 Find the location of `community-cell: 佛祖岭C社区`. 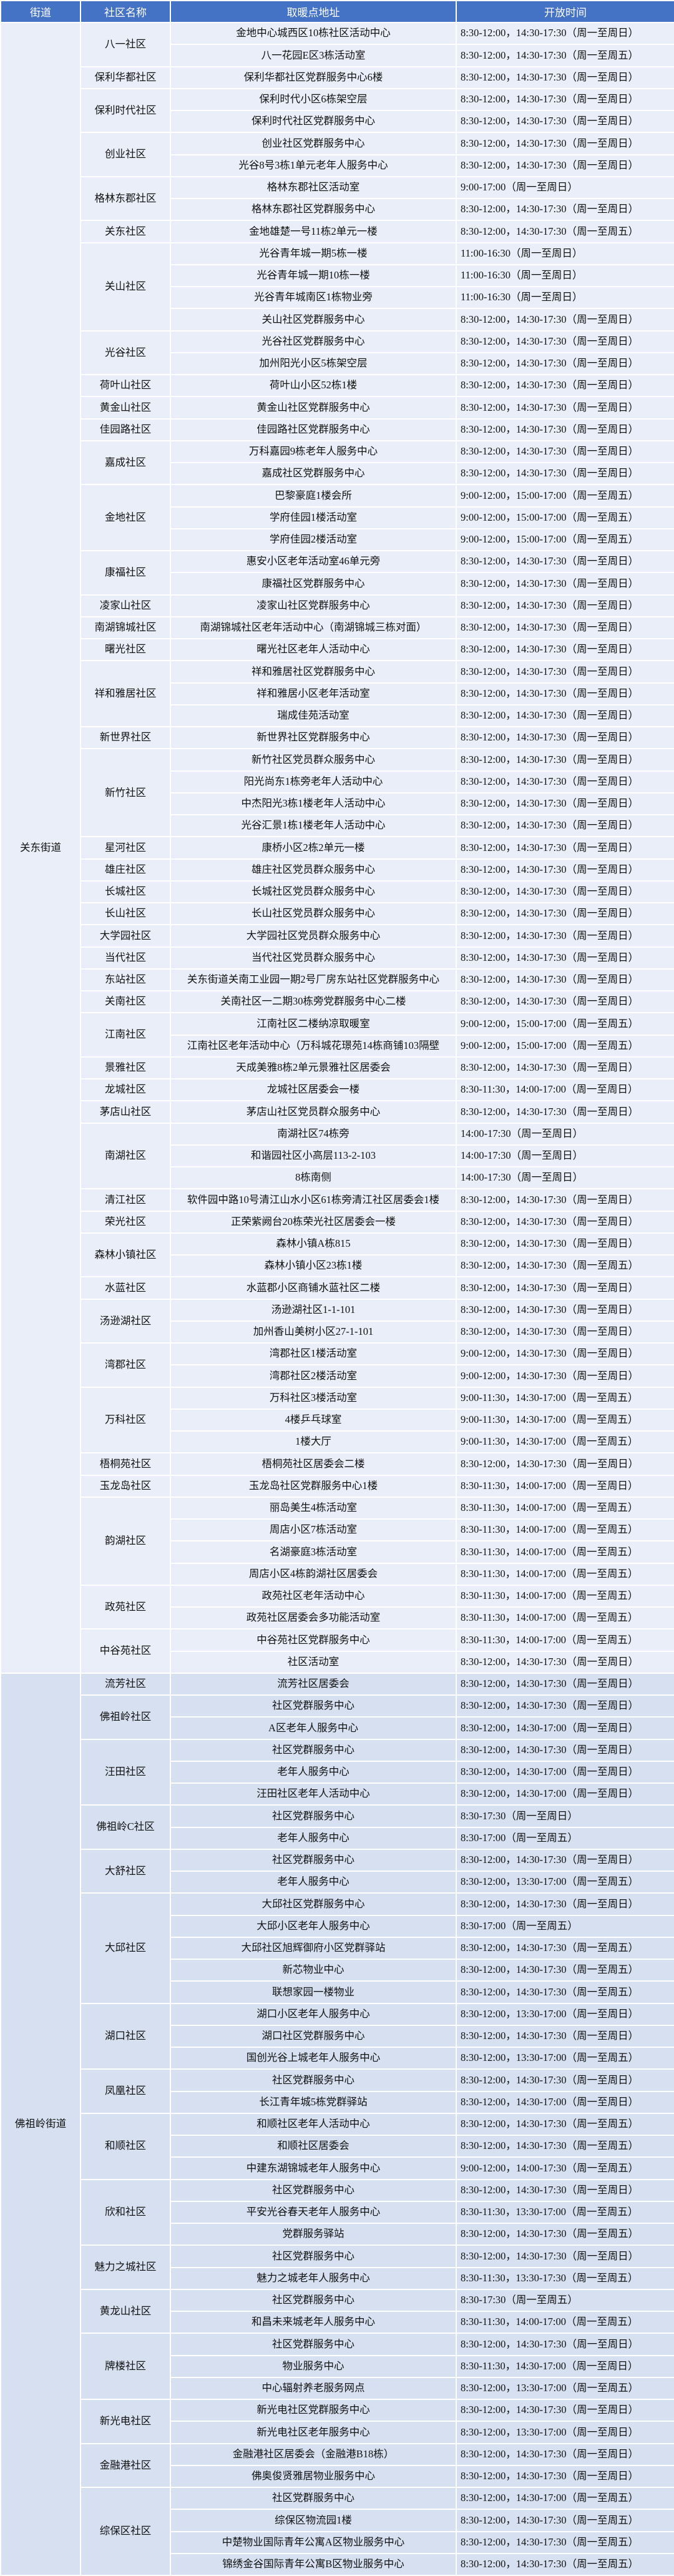

community-cell: 佛祖岭C社区 is located at coordinates (126, 1827).